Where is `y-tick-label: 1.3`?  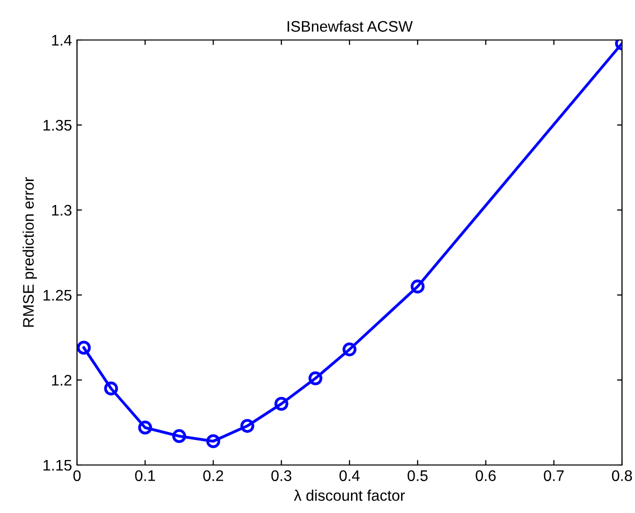
y-tick-label: 1.3 is located at coordinates (62, 210).